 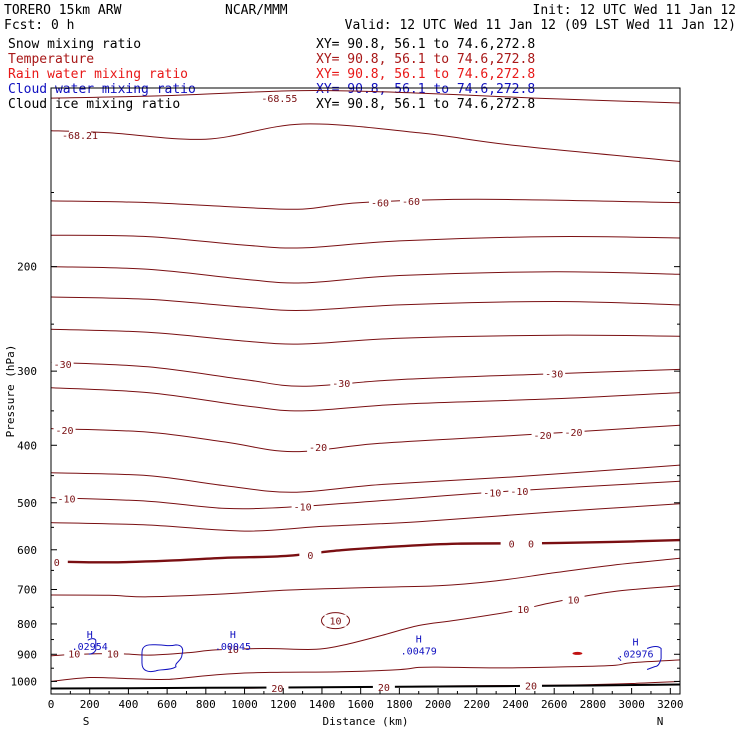 What do you see at coordinates (277, 689) in the screenshot?
I see `isotherm-label: 20` at bounding box center [277, 689].